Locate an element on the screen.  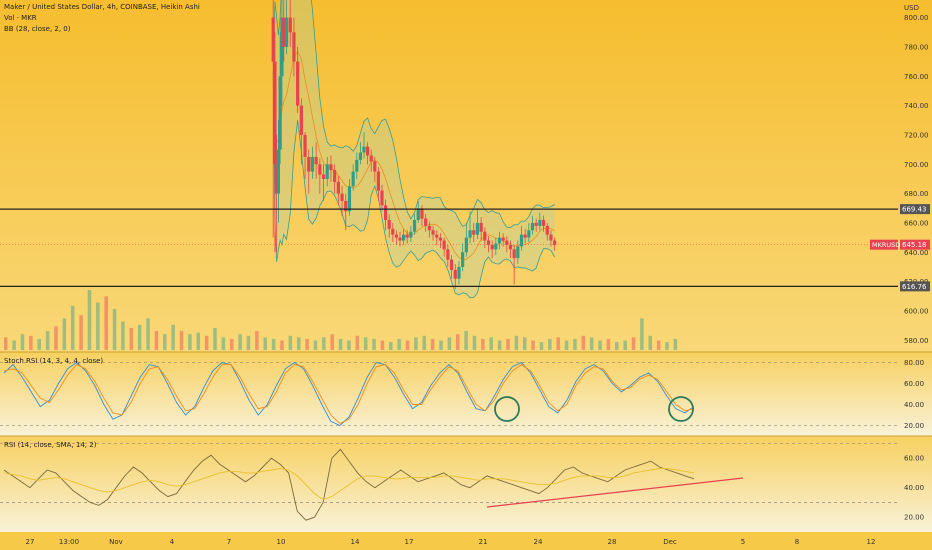
bollinger-upper-line is located at coordinates (413, 114).